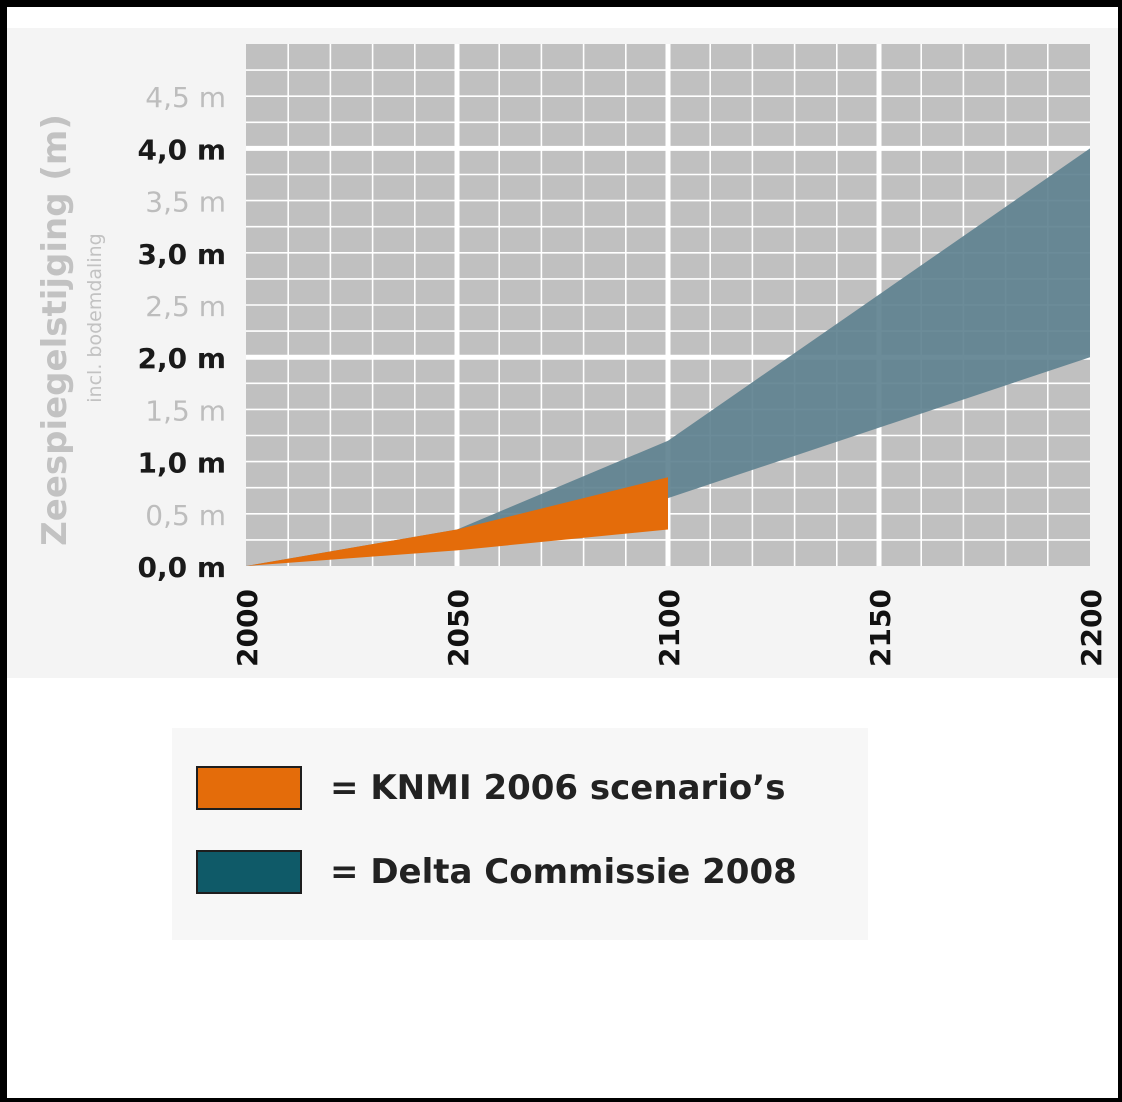 This screenshot has width=1122, height=1102. I want to click on legend-swatch-knmi, so click(249, 788).